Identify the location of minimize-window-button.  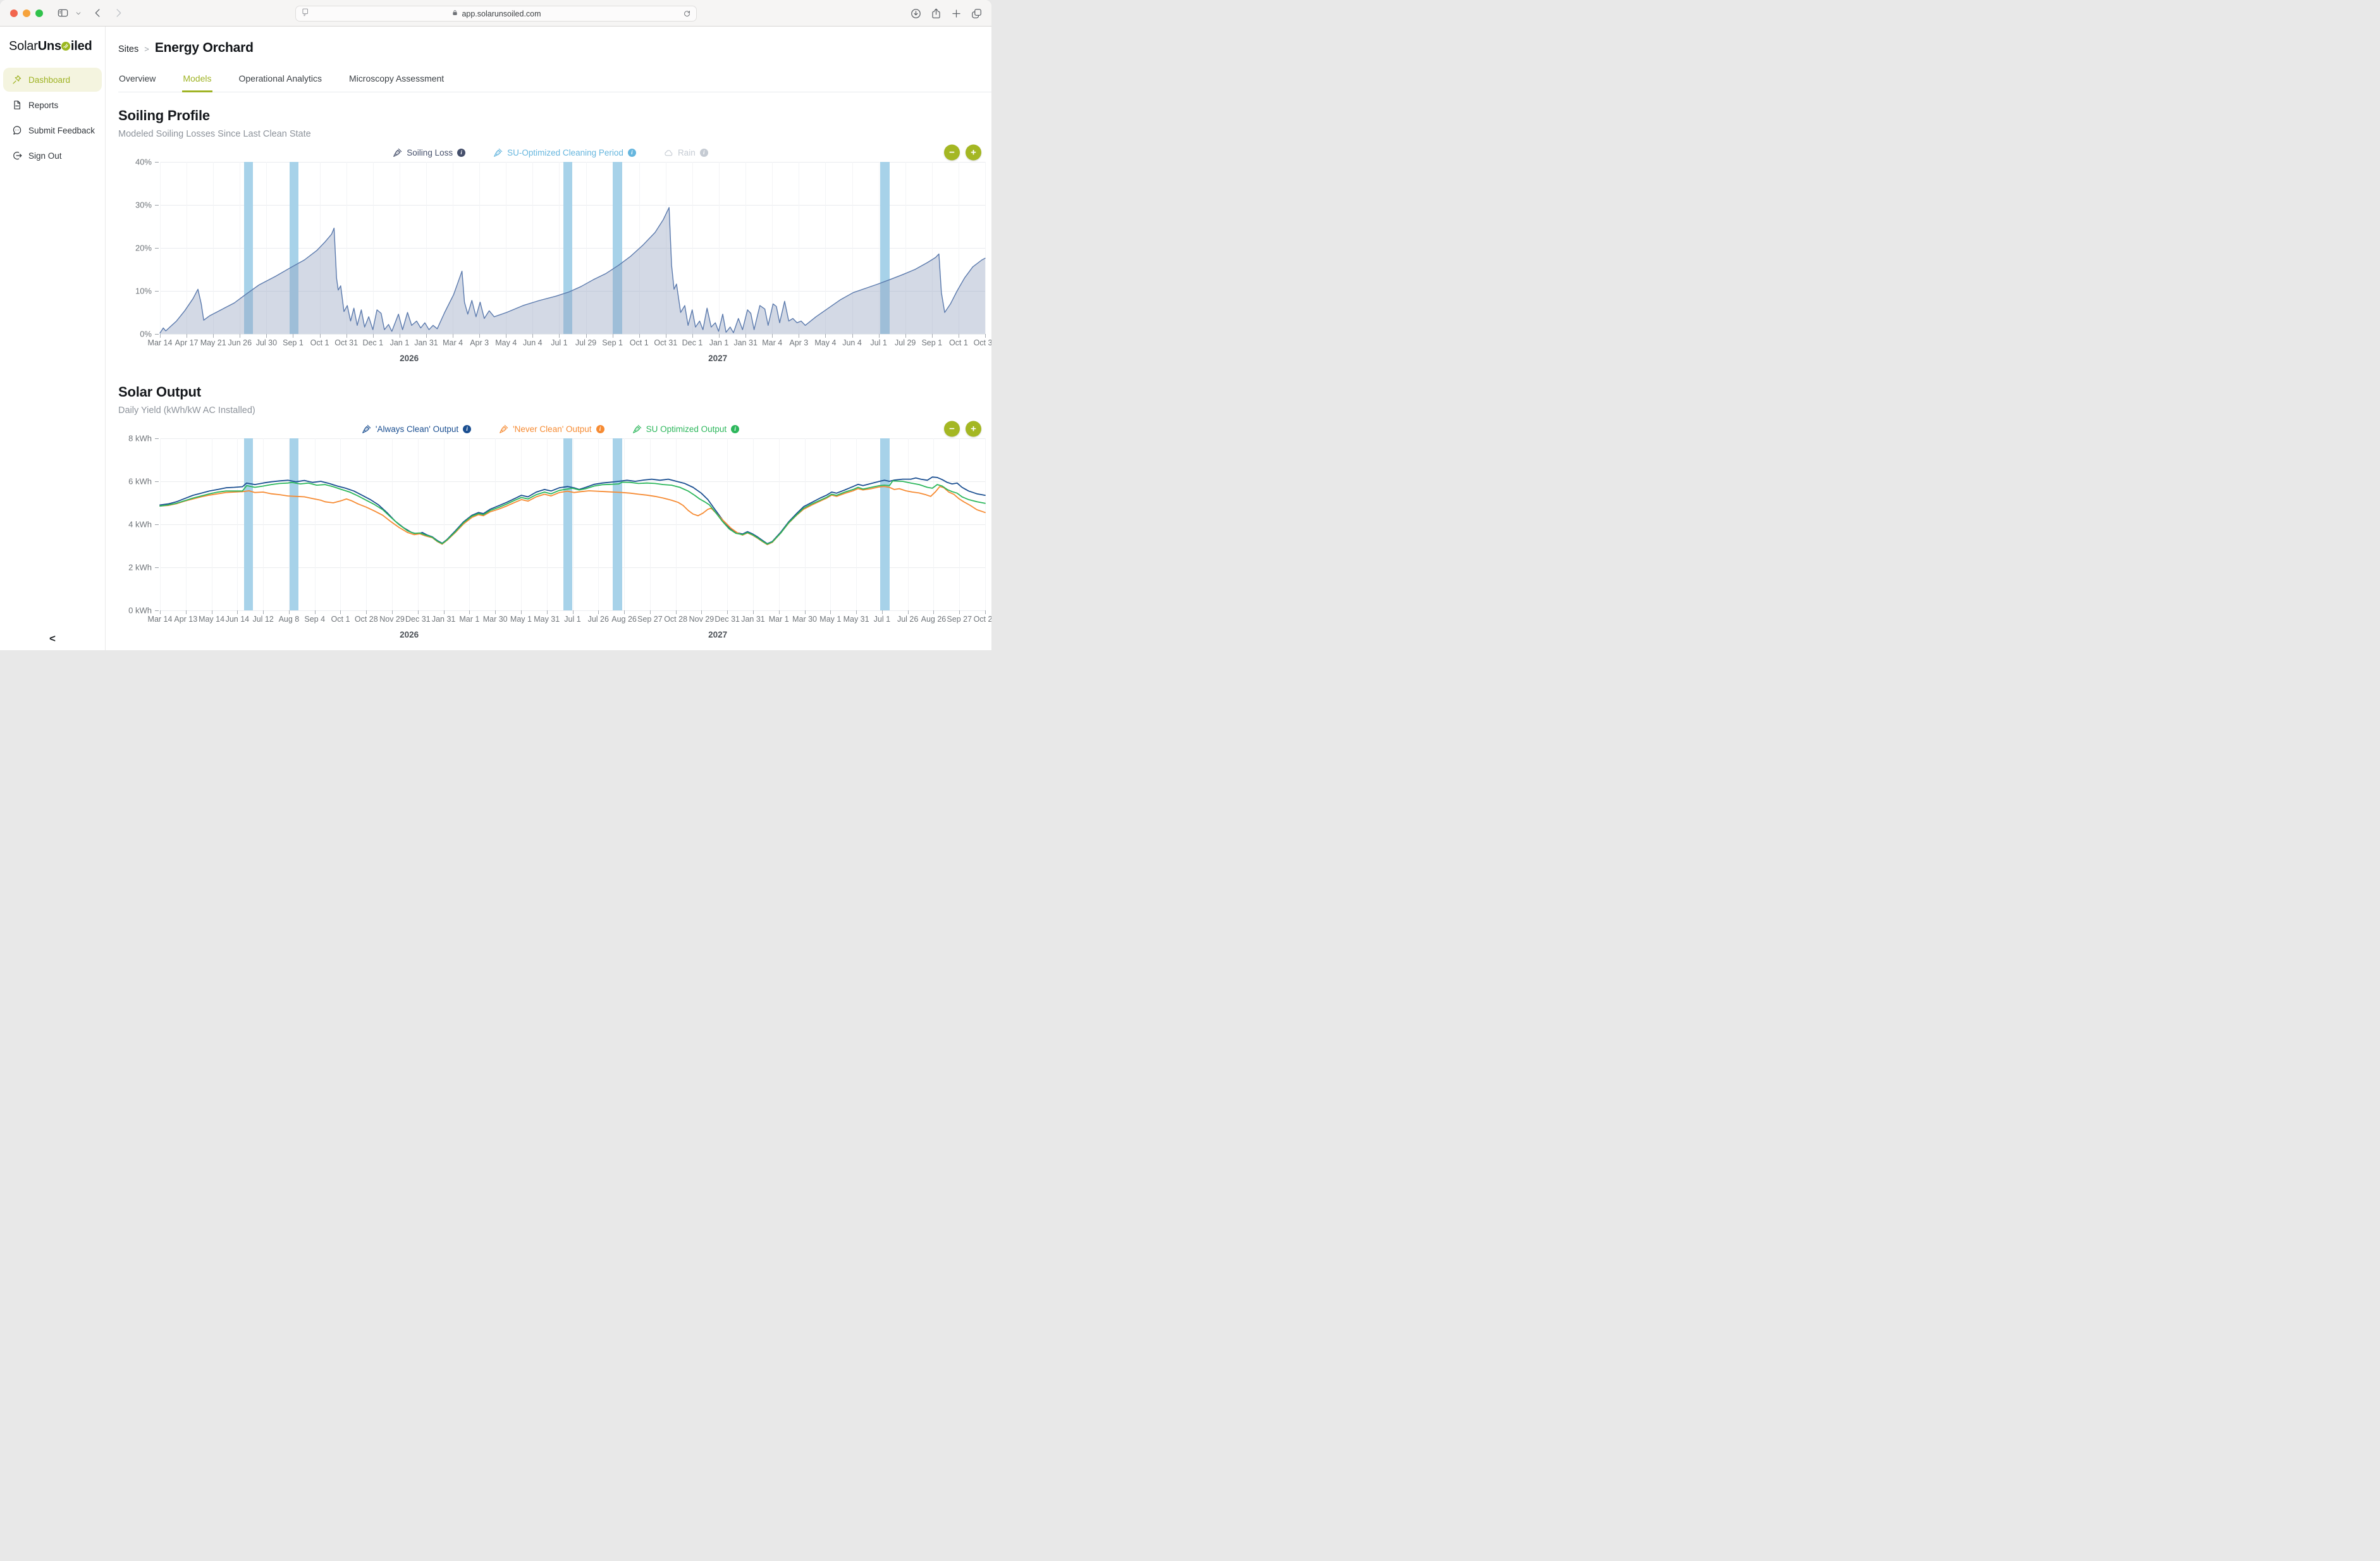
(26, 13).